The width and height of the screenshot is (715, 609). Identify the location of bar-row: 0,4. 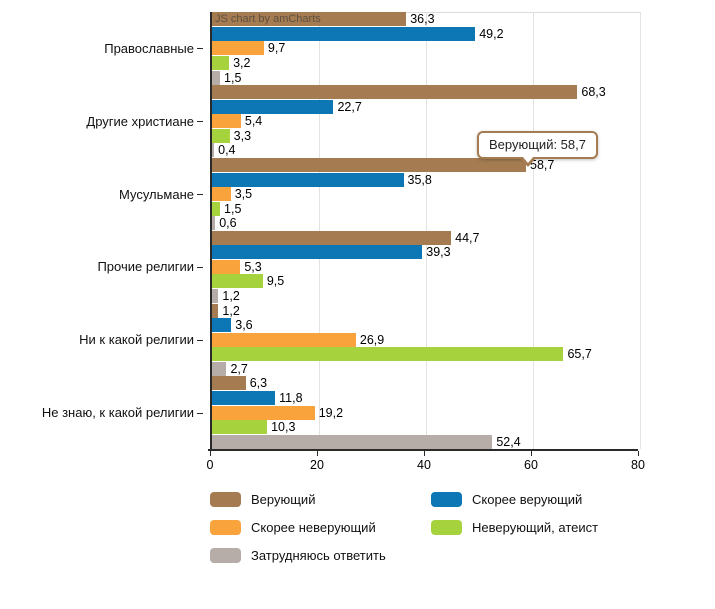
(426, 150).